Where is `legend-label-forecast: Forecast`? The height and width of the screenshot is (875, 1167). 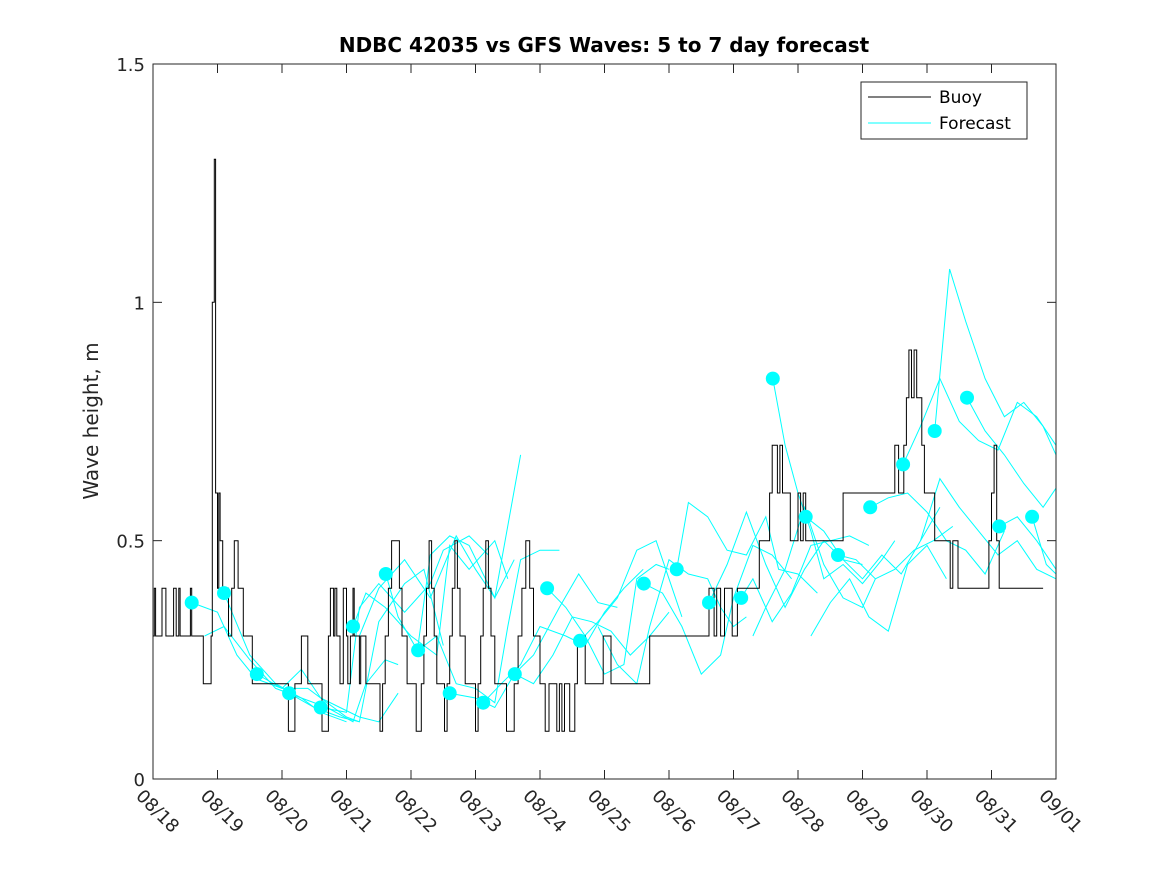
legend-label-forecast: Forecast is located at coordinates (975, 124).